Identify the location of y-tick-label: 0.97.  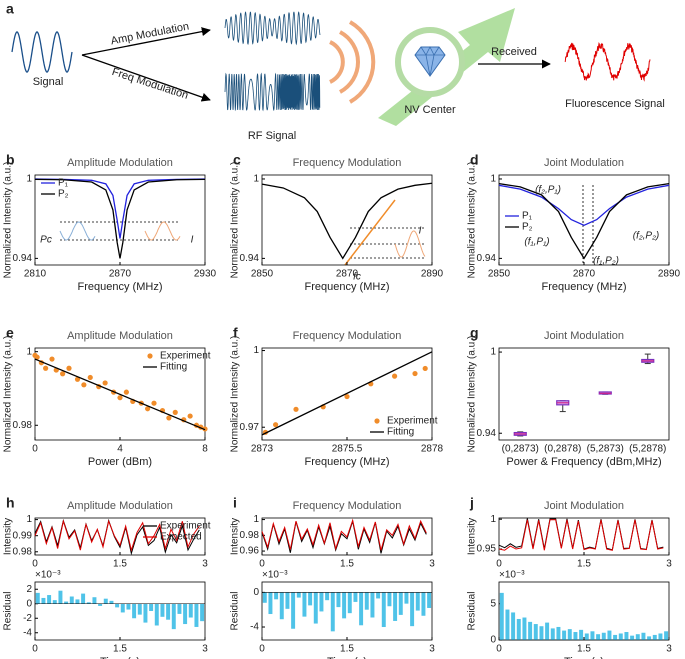
(250, 427).